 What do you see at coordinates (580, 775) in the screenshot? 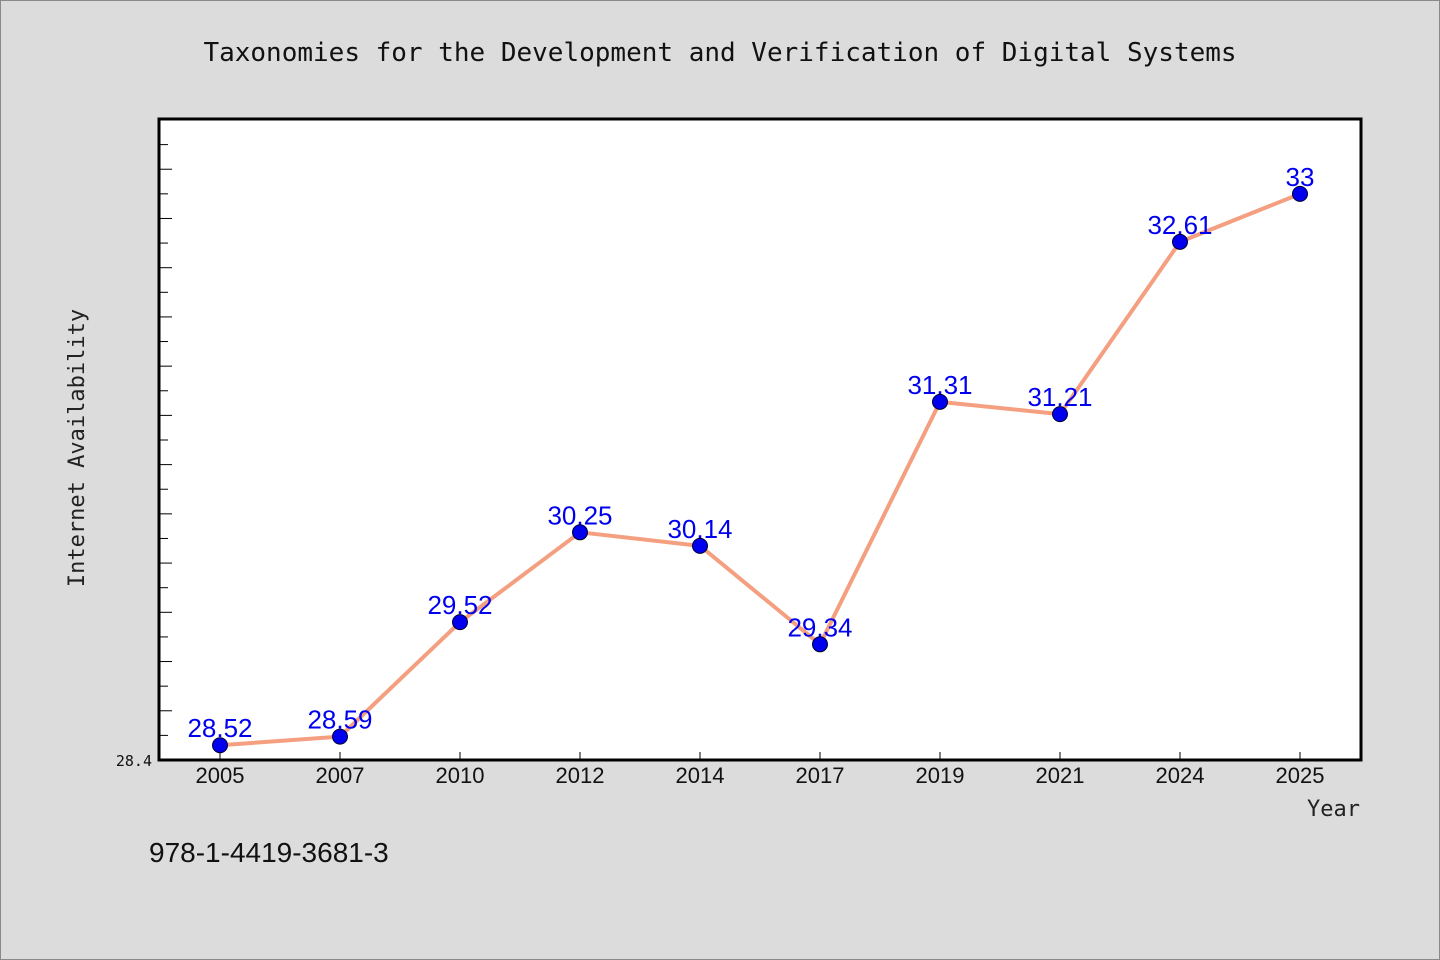
I see `x-tick-label: 2012` at bounding box center [580, 775].